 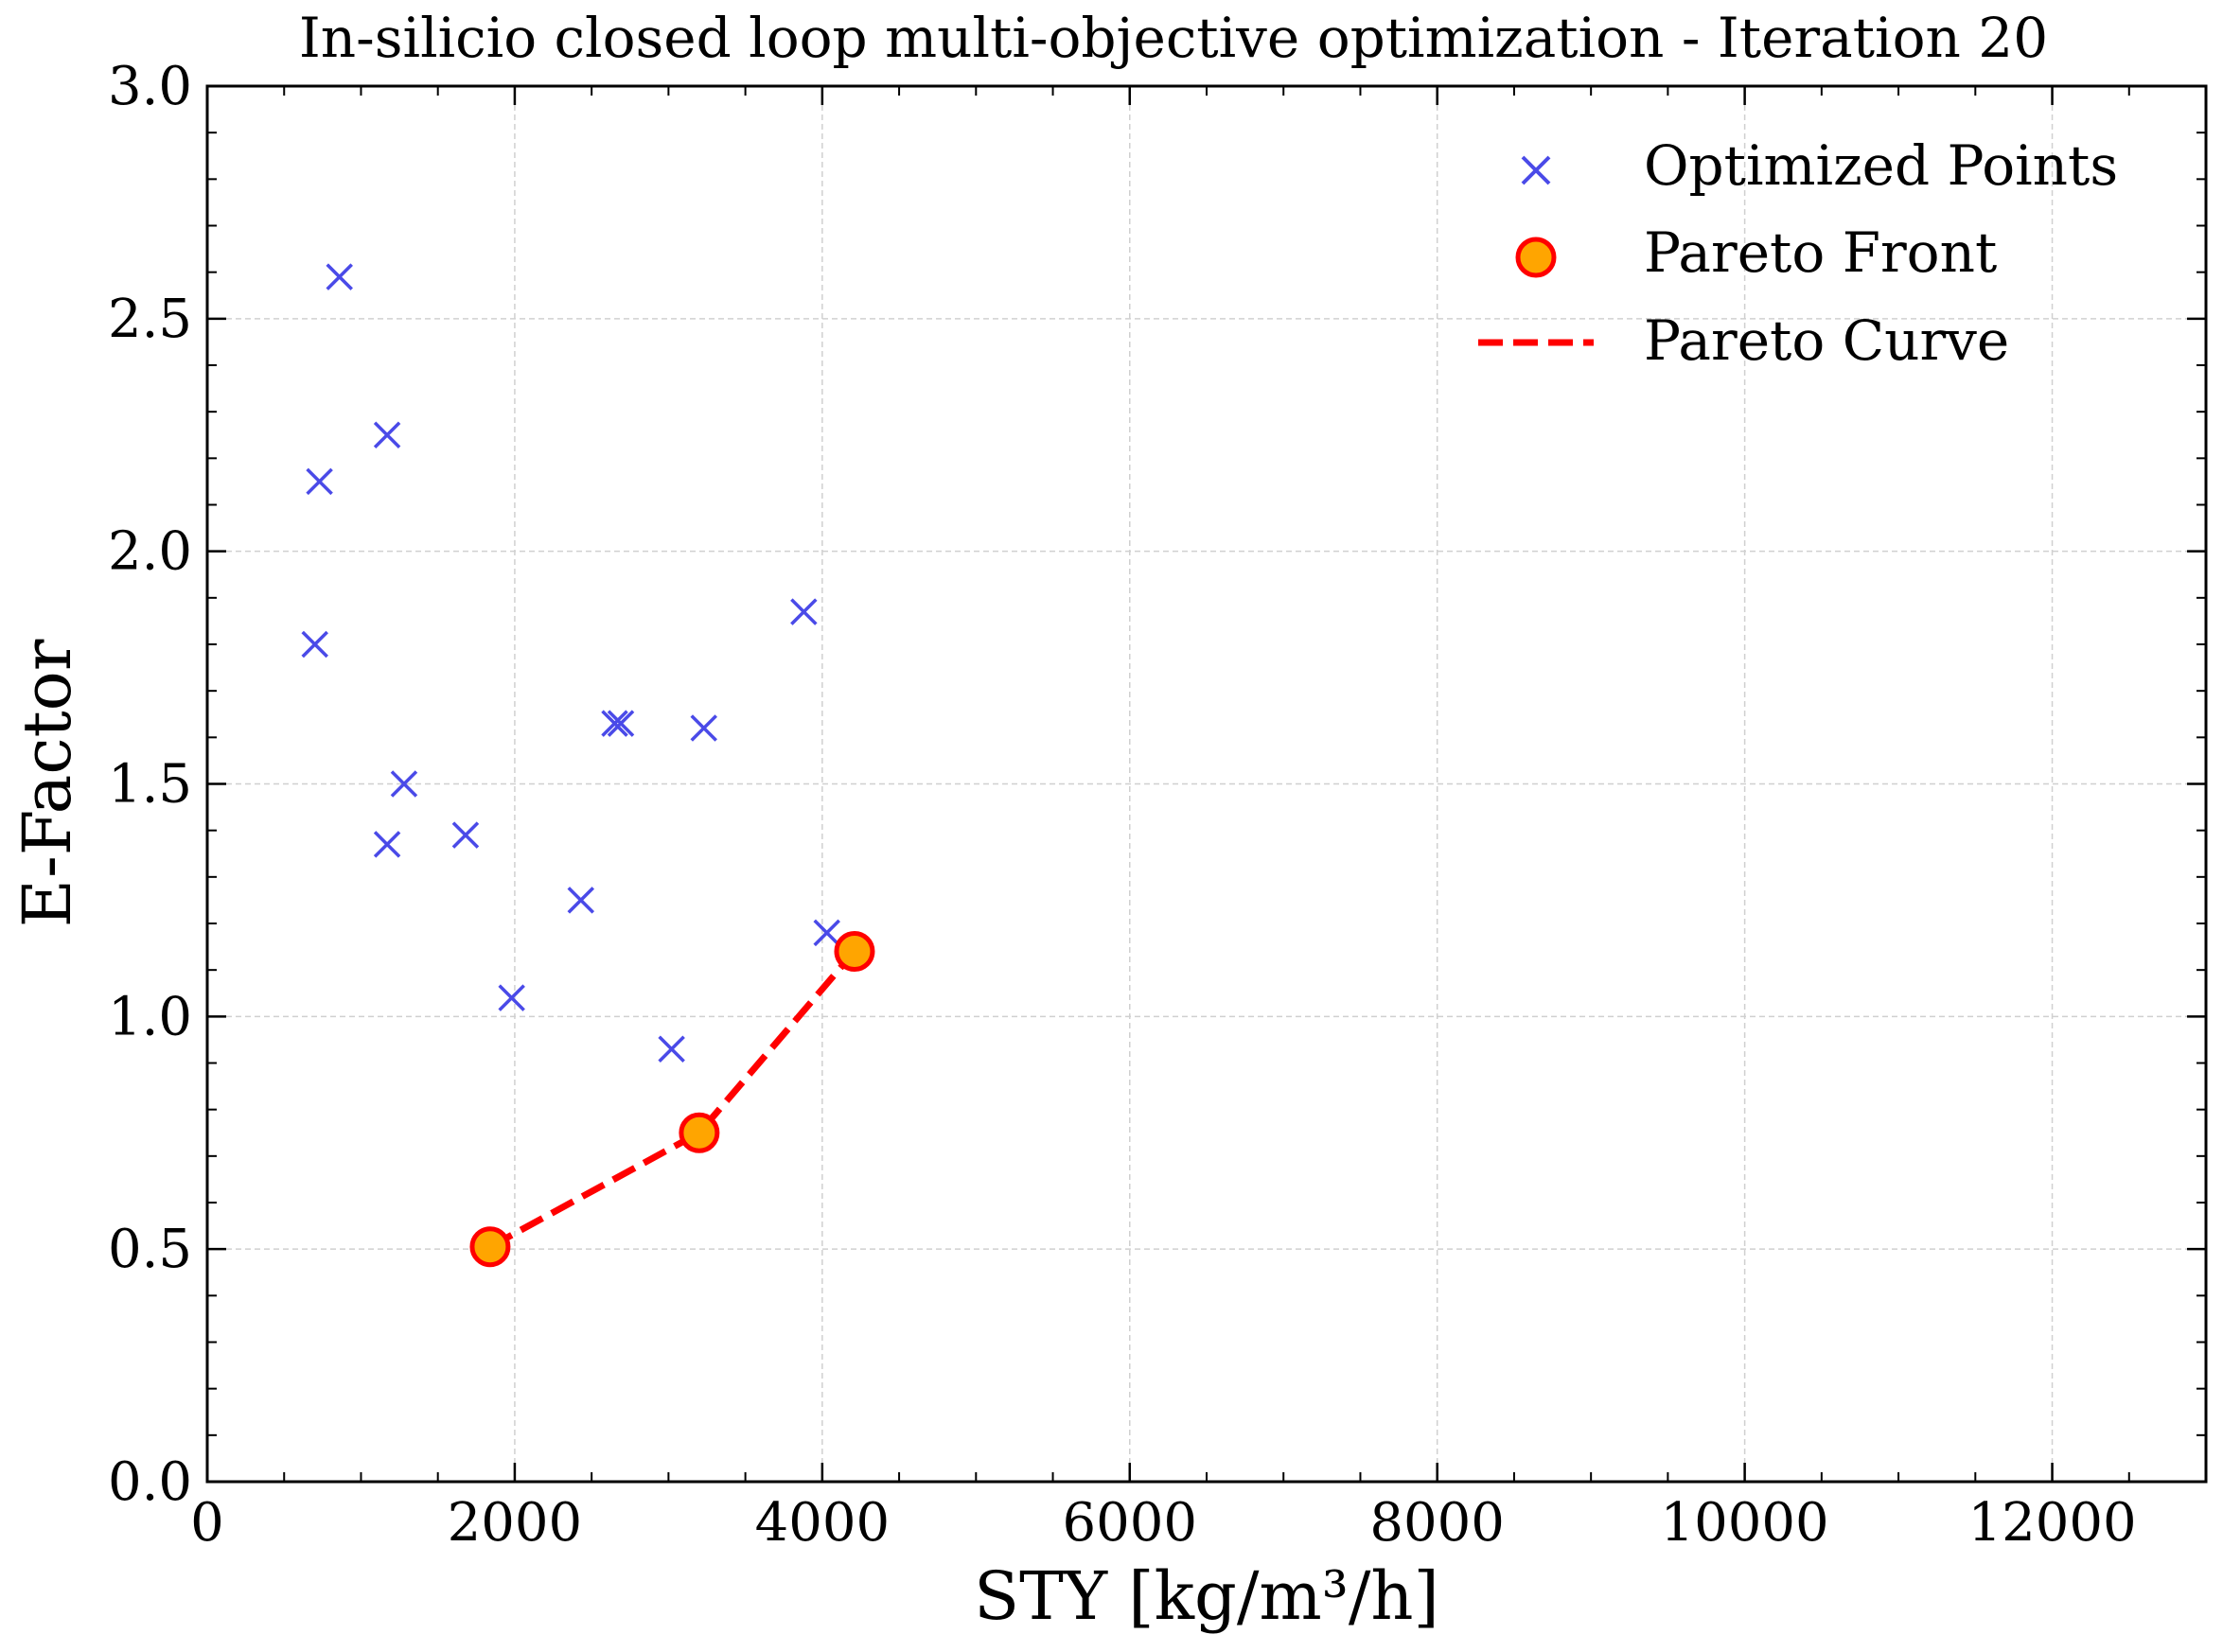 I want to click on legend-label-pareto-curve: Pareto Curve, so click(x=1826, y=340).